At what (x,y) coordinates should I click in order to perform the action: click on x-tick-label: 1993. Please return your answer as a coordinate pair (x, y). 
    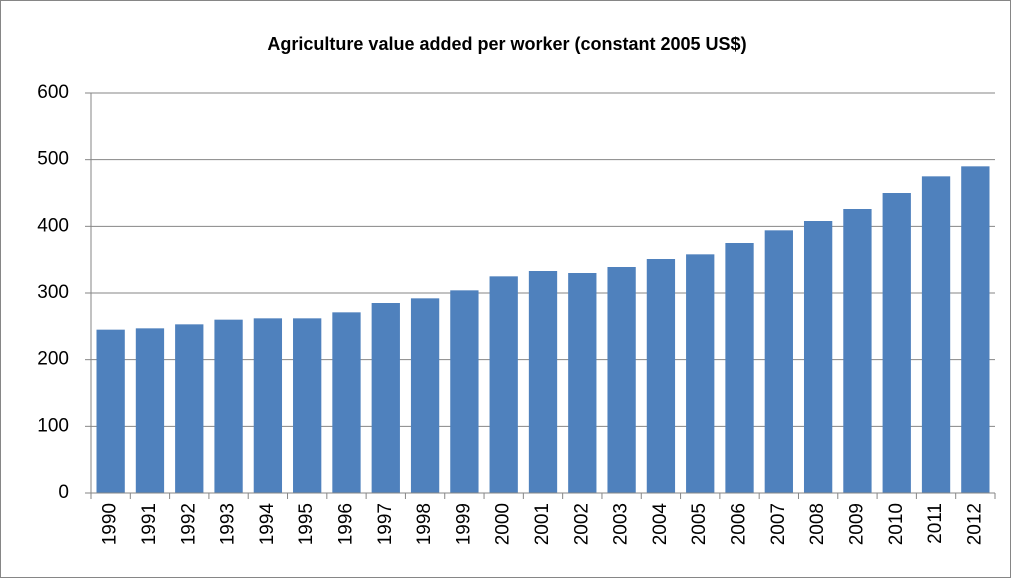
    Looking at the image, I should click on (228, 524).